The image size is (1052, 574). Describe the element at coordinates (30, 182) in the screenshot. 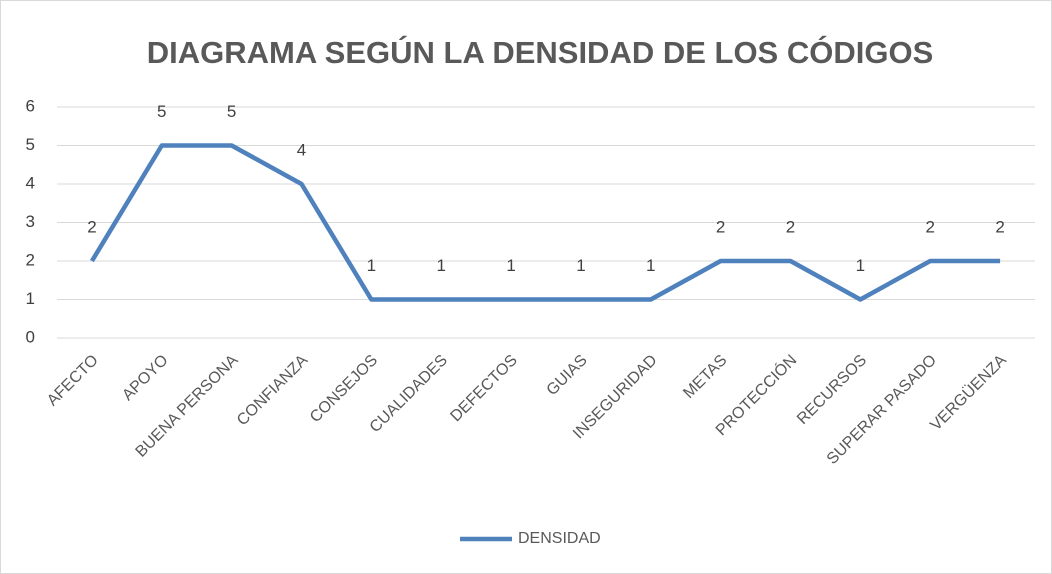

I see `y-tick-label: 4` at that location.